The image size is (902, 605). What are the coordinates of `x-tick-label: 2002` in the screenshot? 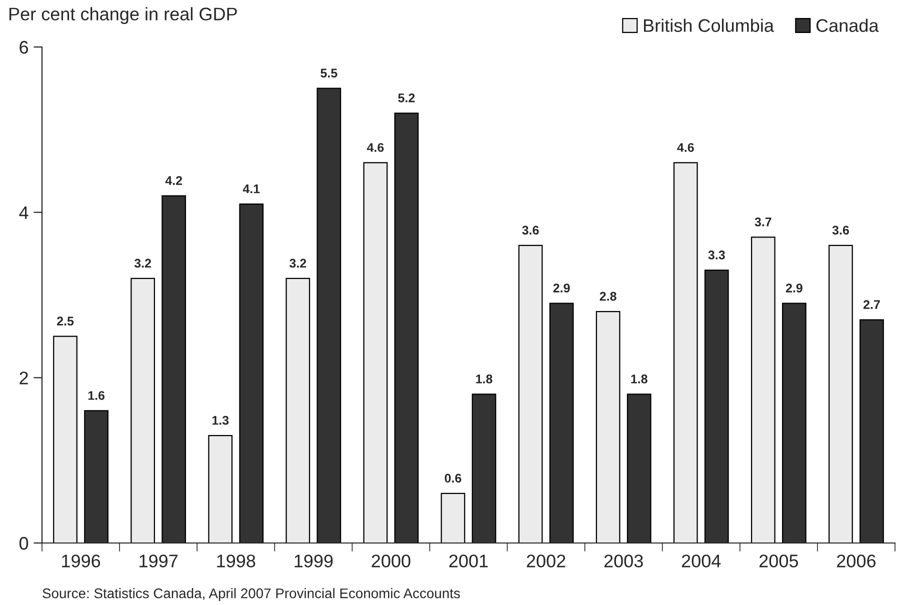 It's located at (546, 561).